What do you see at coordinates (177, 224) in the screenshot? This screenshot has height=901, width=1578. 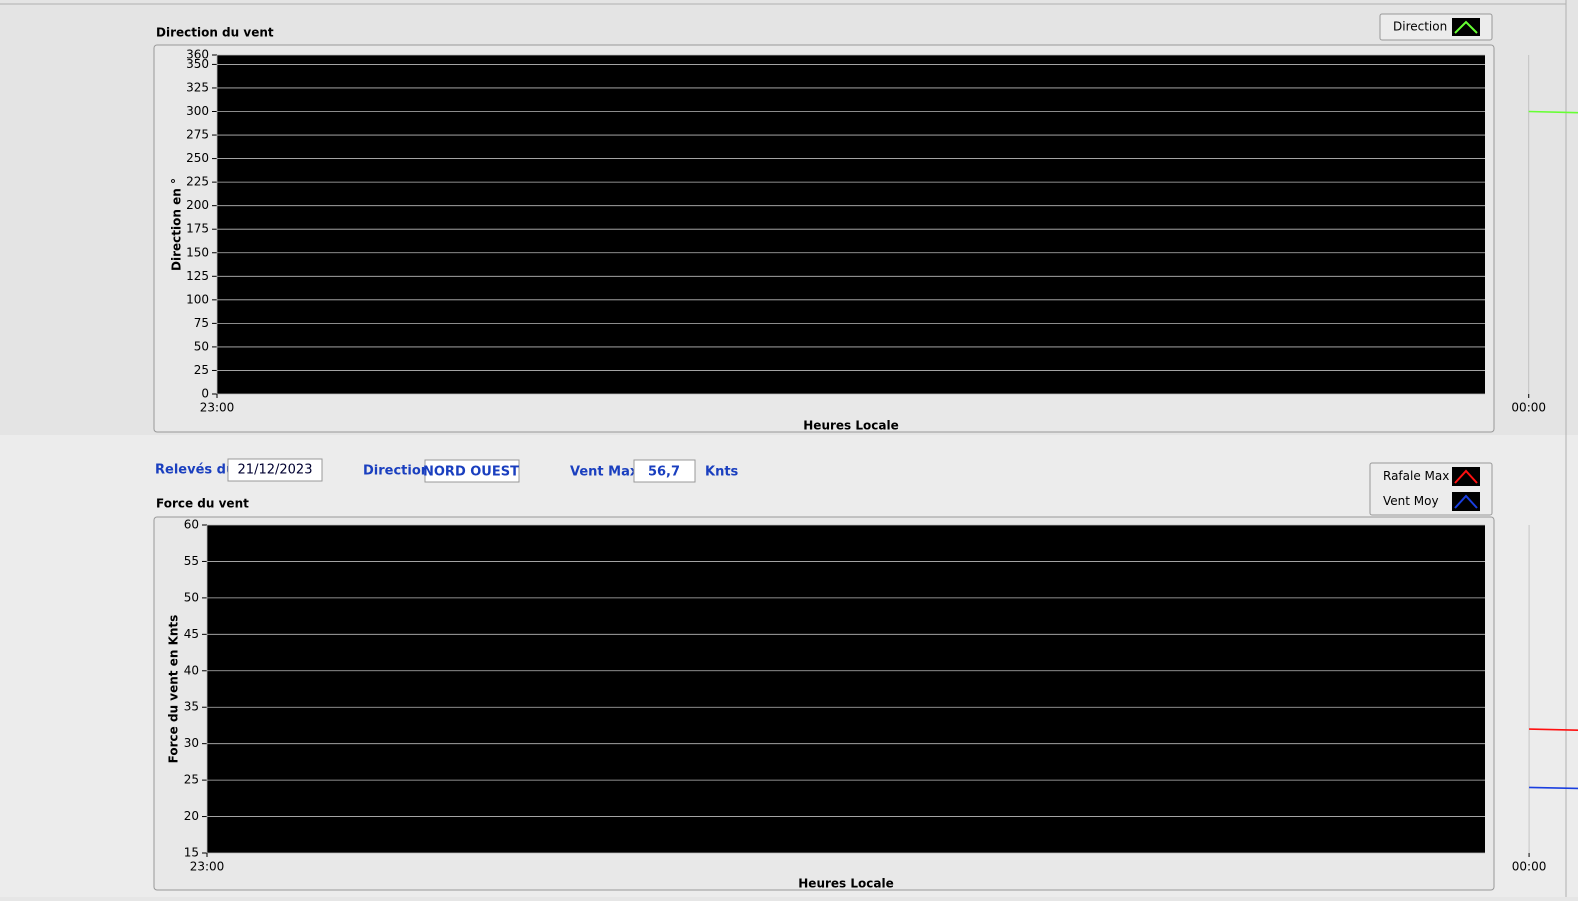 I see `y-axis-label: Direction en °` at bounding box center [177, 224].